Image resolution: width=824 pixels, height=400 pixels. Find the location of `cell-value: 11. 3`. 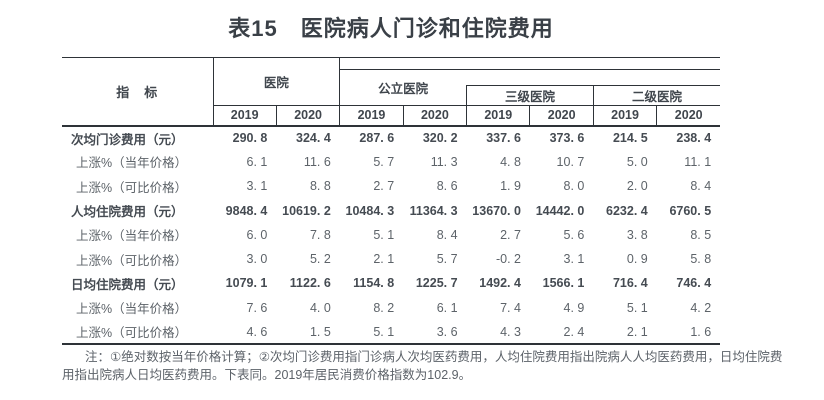

cell-value: 11. 3 is located at coordinates (444, 161).